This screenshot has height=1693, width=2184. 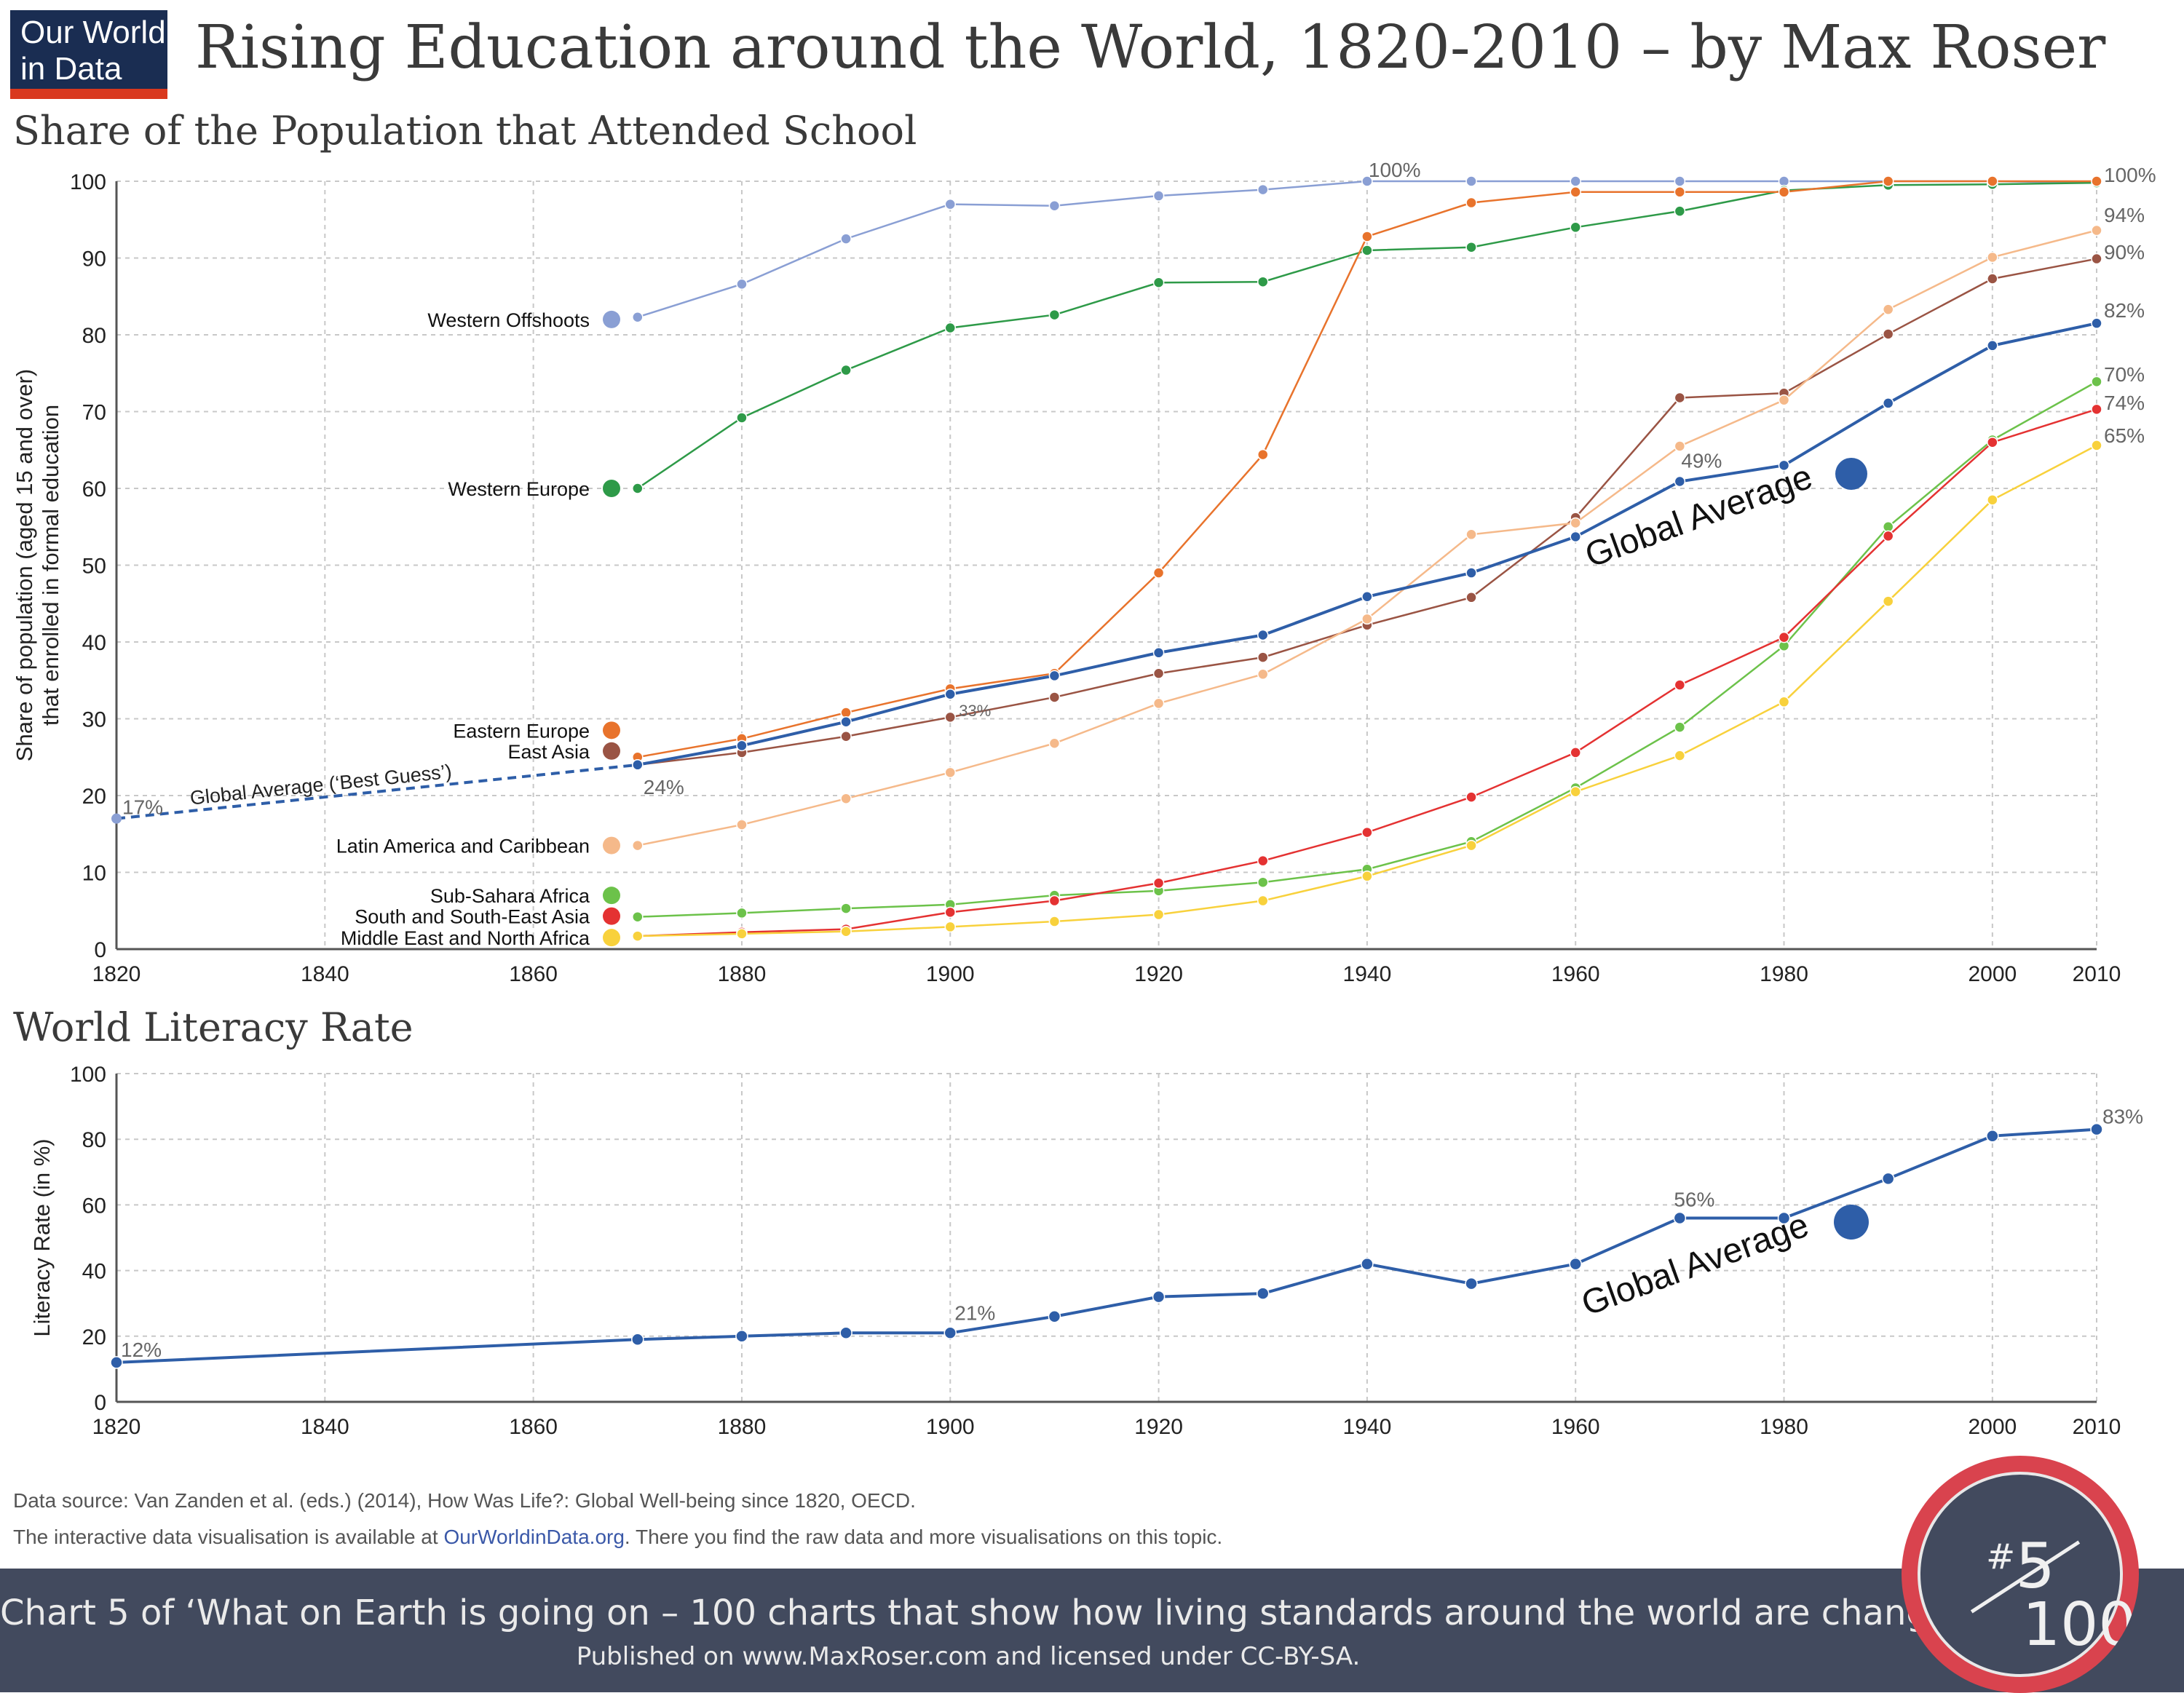 I want to click on c1-point-western-offshoots-1940, so click(x=1367, y=181).